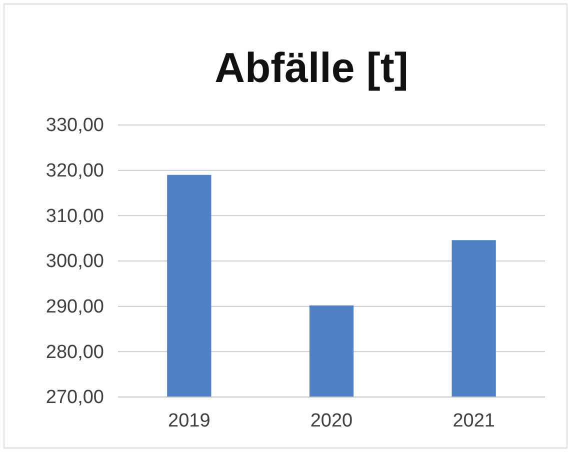 This screenshot has height=452, width=571. What do you see at coordinates (75, 352) in the screenshot?
I see `y-tick-label: 280,00` at bounding box center [75, 352].